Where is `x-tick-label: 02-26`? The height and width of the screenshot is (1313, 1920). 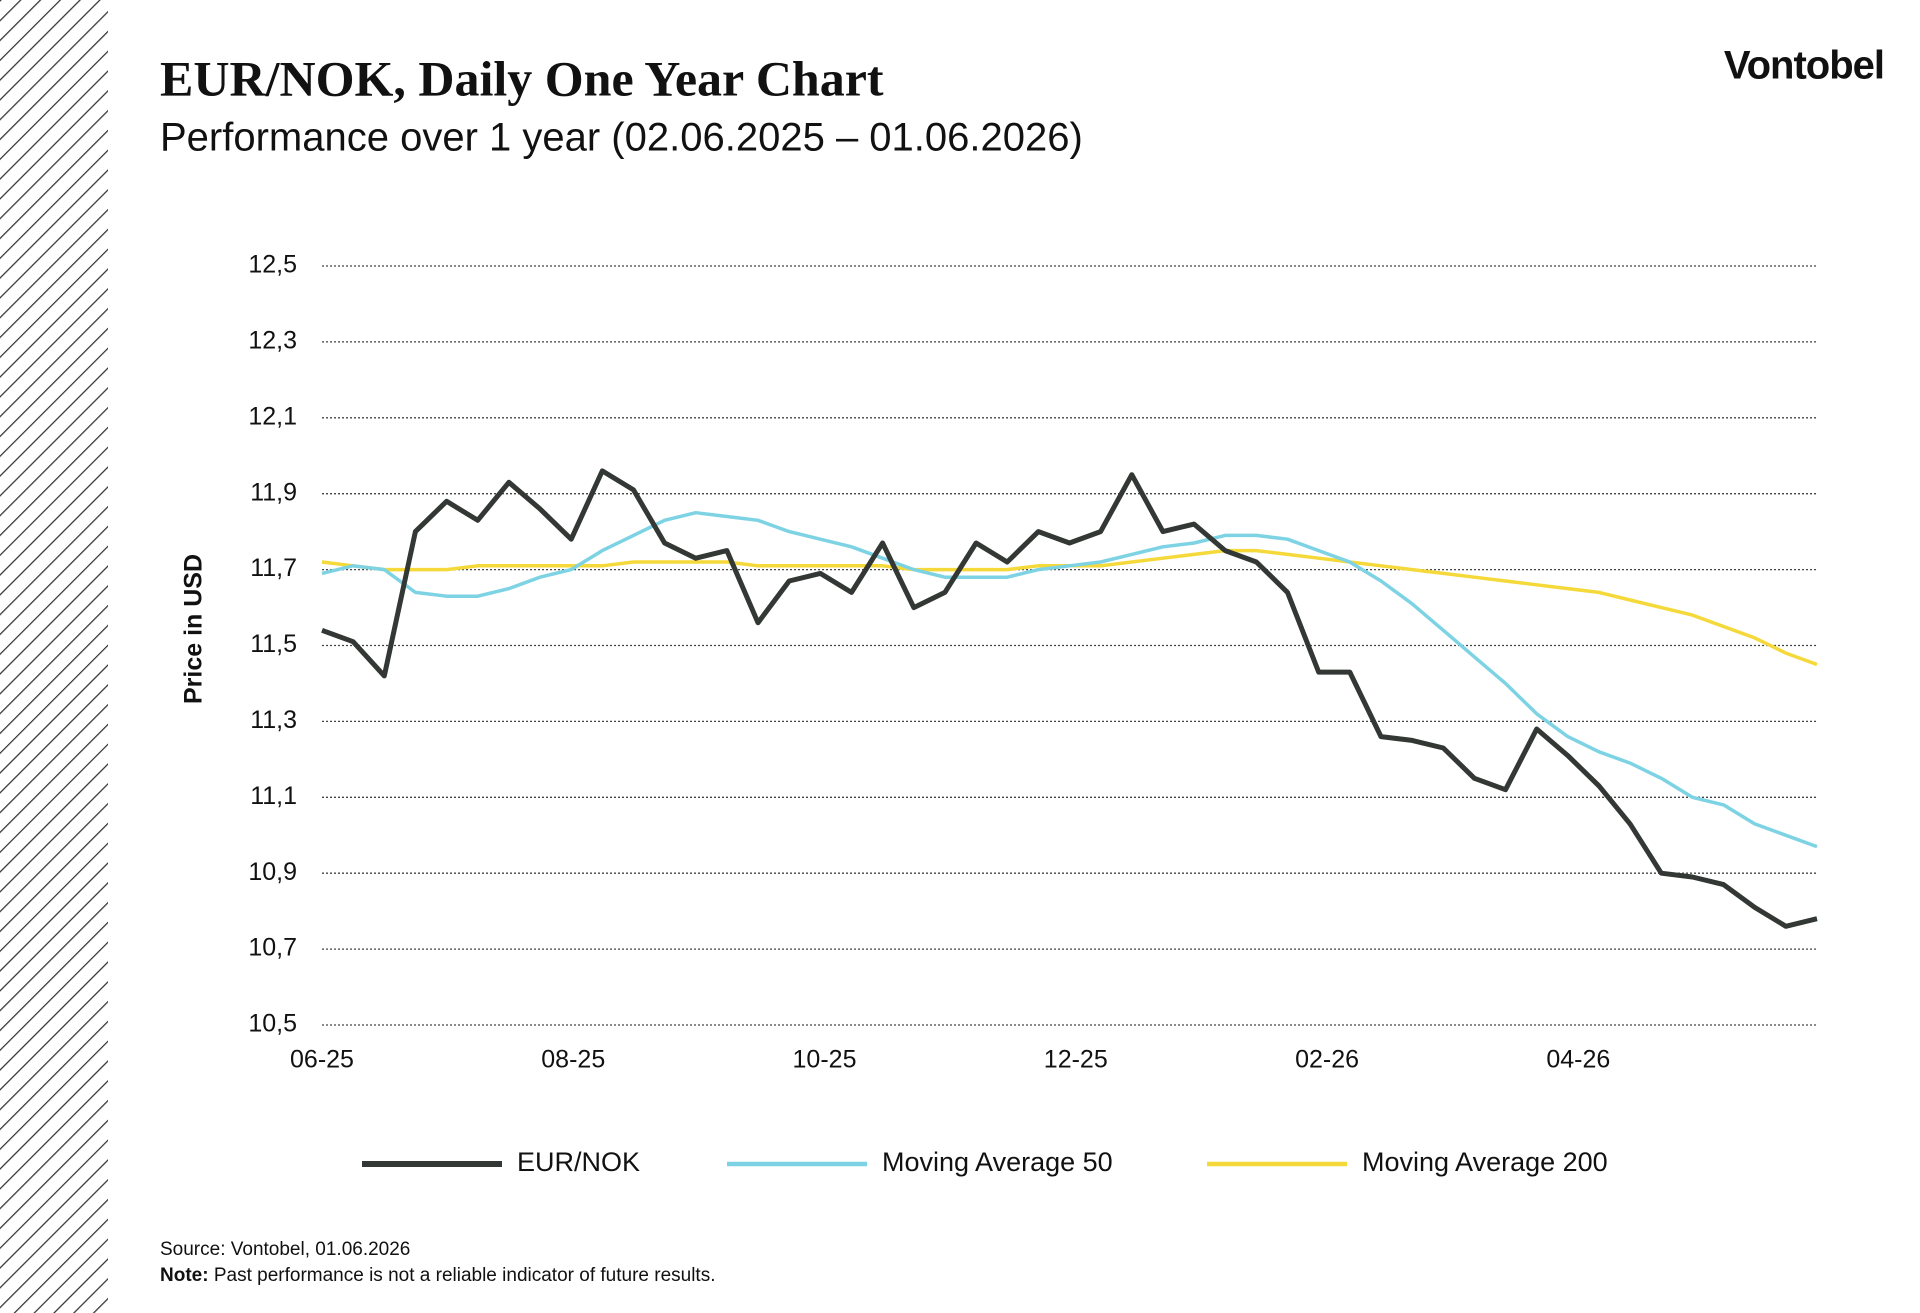 x-tick-label: 02-26 is located at coordinates (1327, 1060).